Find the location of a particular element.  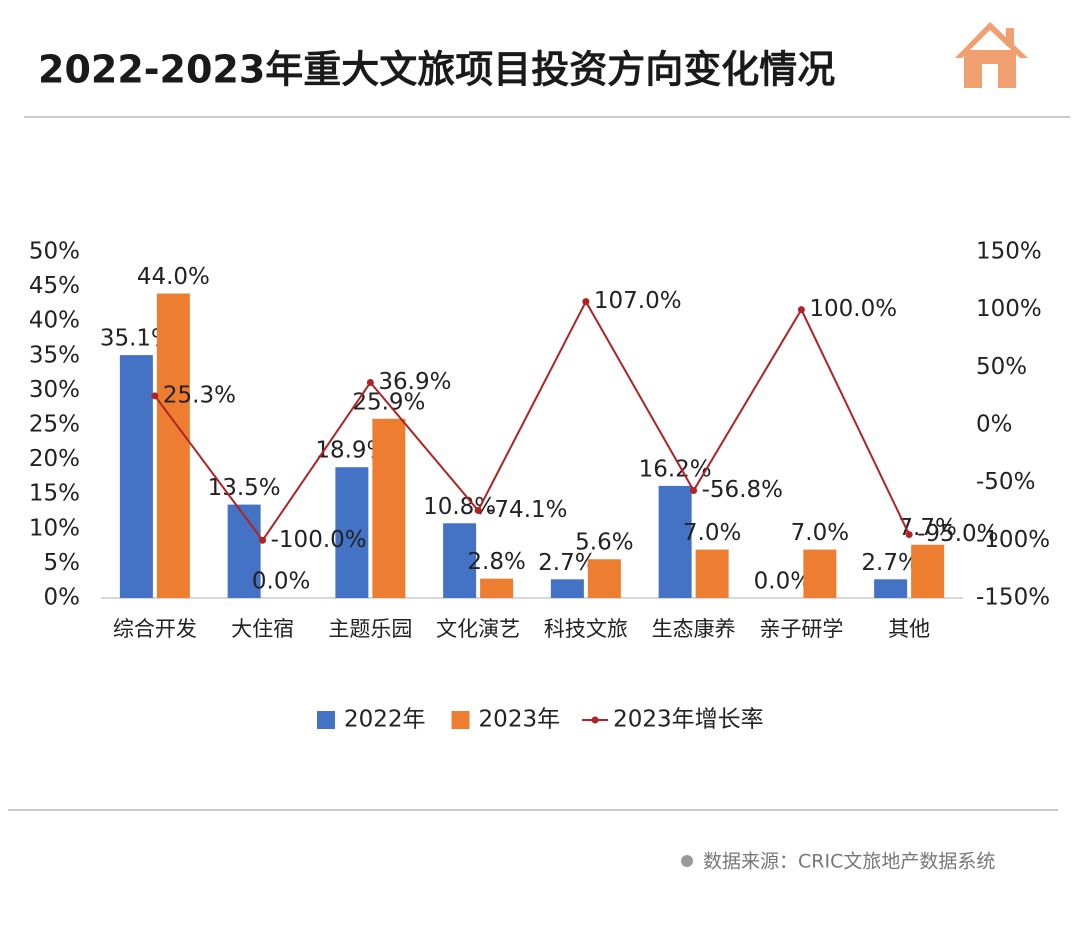

value-label: 107.0% is located at coordinates (638, 301).